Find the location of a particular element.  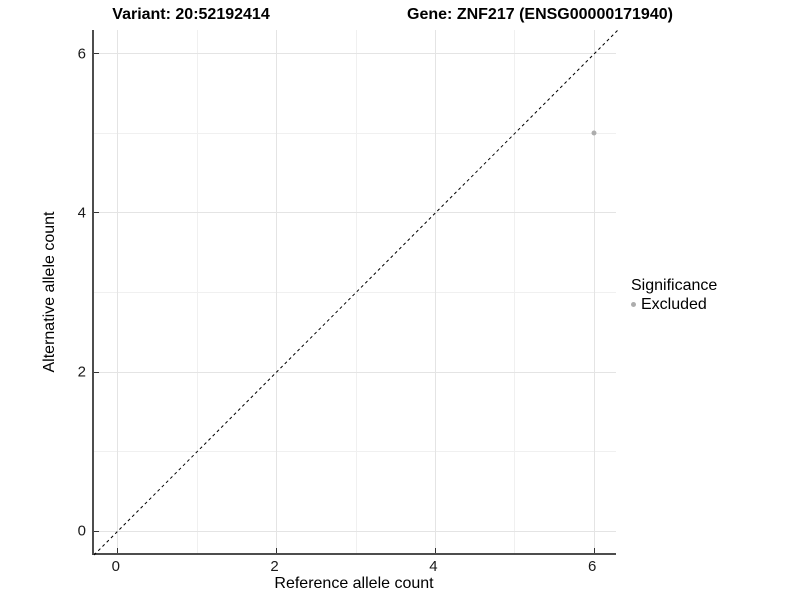

y-tick-label: 2 is located at coordinates (81, 372).